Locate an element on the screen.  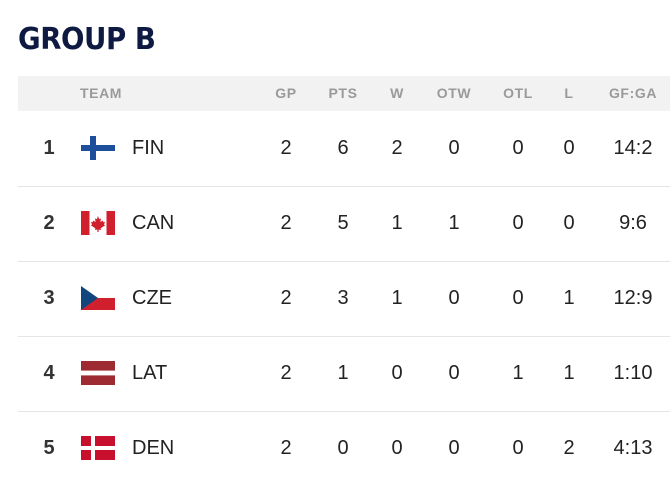
points: 0 is located at coordinates (343, 448).